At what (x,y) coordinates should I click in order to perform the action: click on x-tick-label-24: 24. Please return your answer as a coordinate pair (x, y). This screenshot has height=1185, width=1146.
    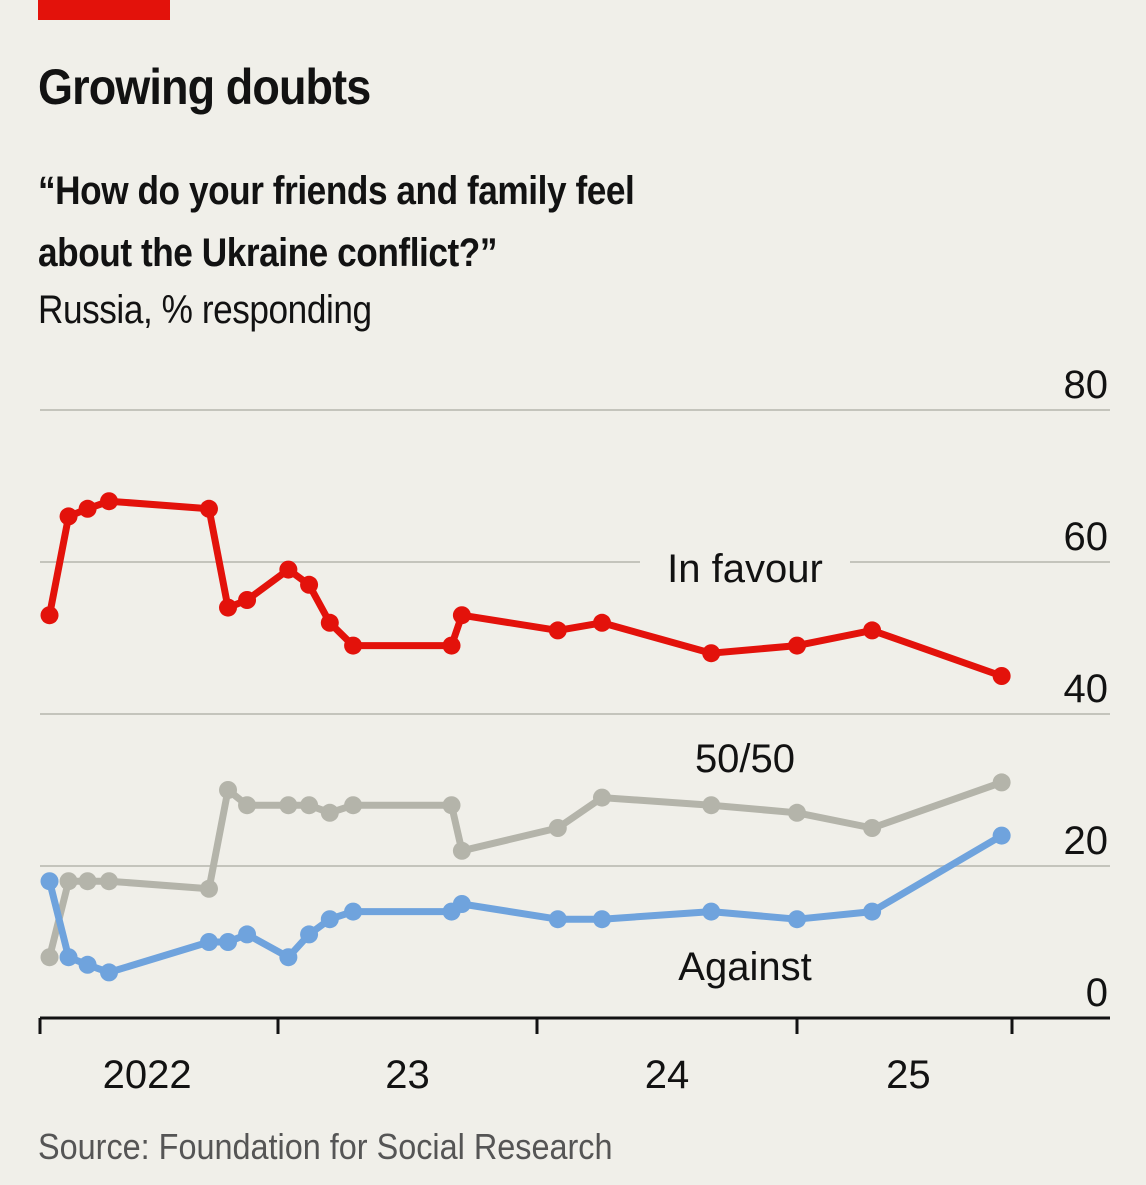
    Looking at the image, I should click on (667, 1075).